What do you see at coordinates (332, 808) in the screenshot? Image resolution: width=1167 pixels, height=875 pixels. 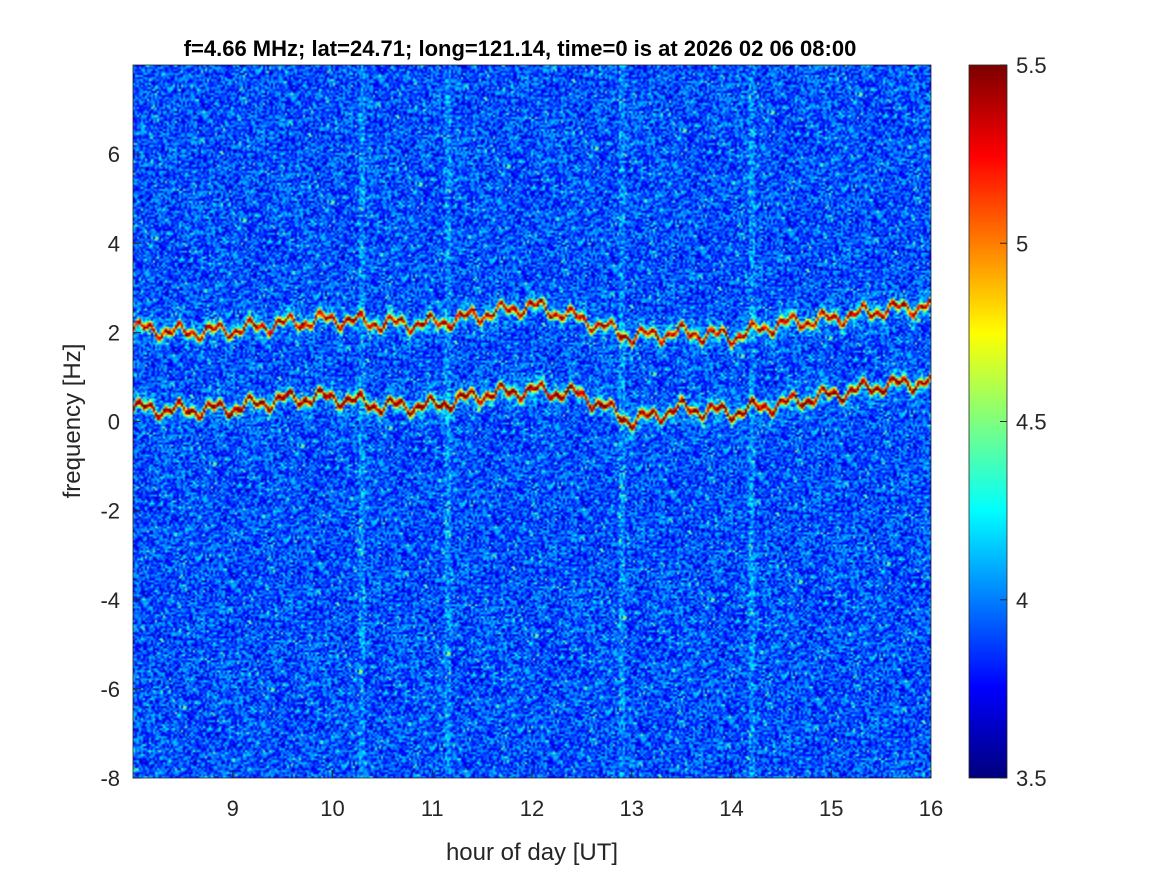 I see `x-tick-label: 10` at bounding box center [332, 808].